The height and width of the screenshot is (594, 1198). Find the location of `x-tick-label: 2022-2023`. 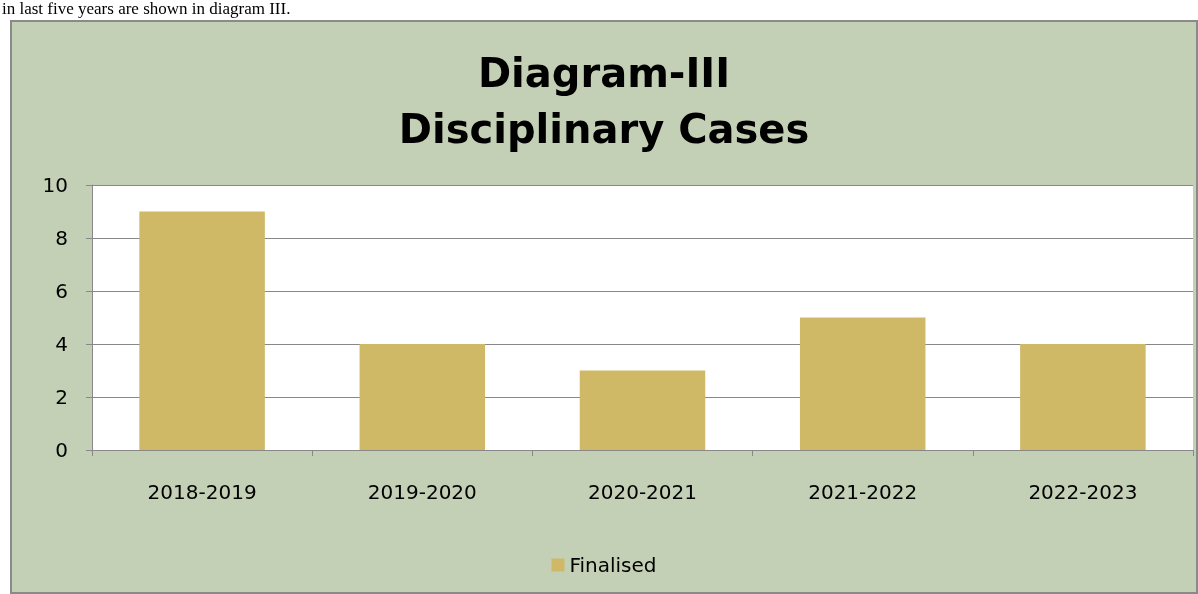

x-tick-label: 2022-2023 is located at coordinates (1083, 492).